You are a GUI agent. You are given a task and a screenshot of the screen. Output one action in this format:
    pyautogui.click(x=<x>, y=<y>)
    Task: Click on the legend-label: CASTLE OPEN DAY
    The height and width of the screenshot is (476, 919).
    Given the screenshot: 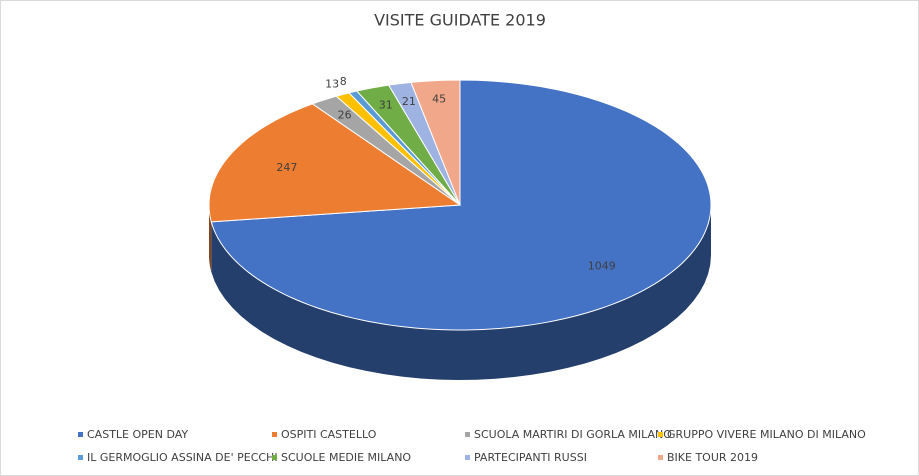 What is the action you would take?
    pyautogui.click(x=137, y=434)
    